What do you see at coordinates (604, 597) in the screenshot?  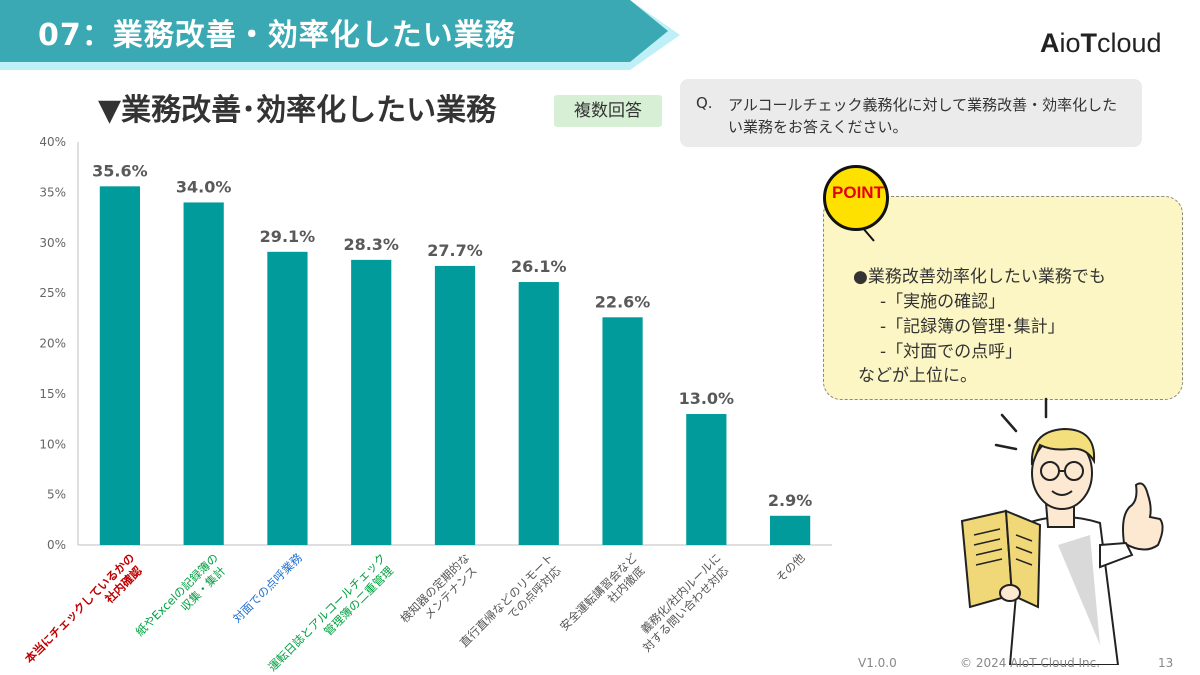 I see `category-label: 安全運転講習会など社内徹底` at bounding box center [604, 597].